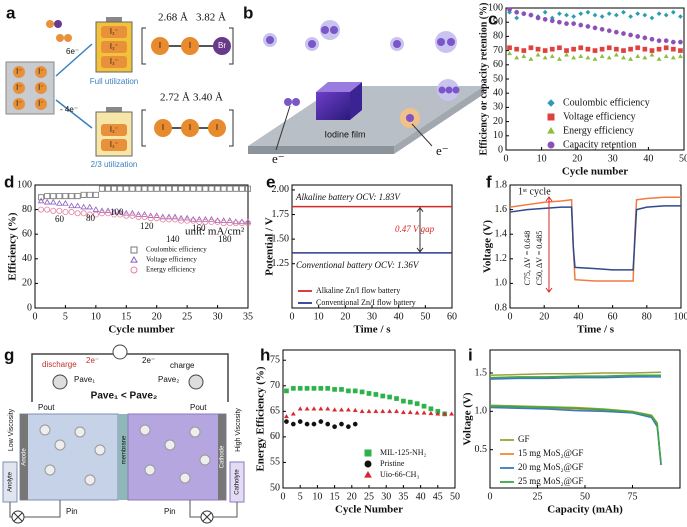  Describe the element at coordinates (124, 396) in the screenshot. I see `pressure-relation: Pave₁ < Pave₂` at that location.